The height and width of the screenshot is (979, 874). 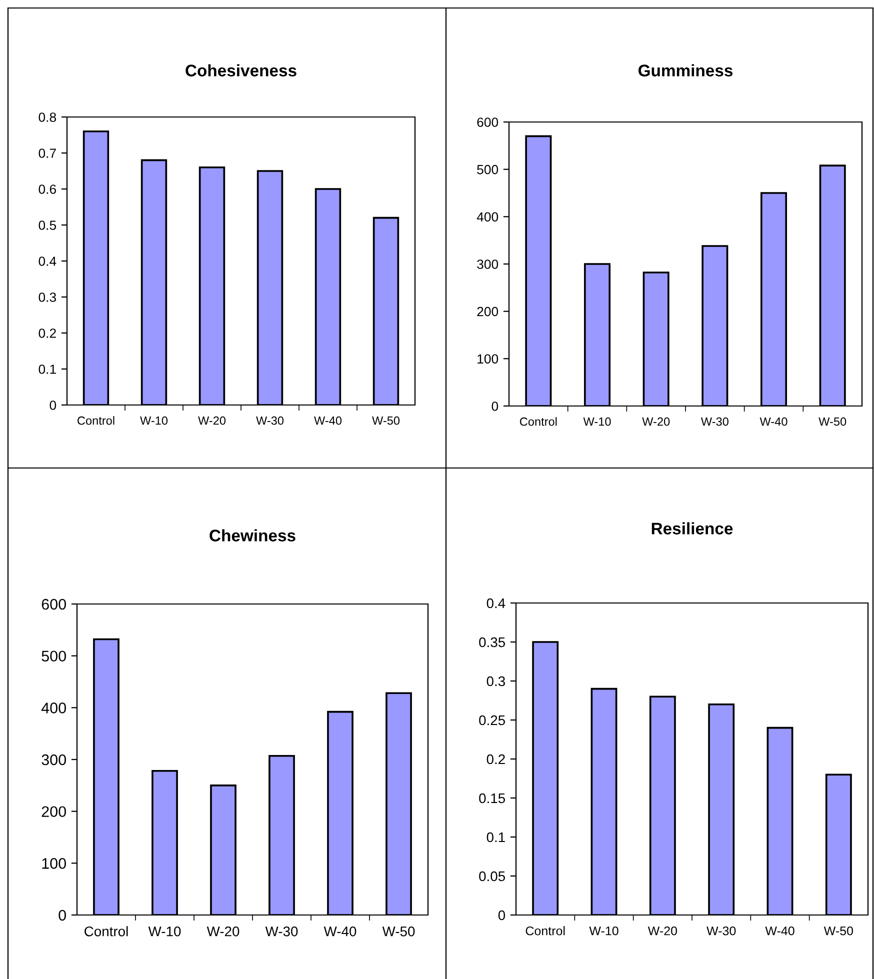 What do you see at coordinates (692, 528) in the screenshot?
I see `chart-title: Resilience` at bounding box center [692, 528].